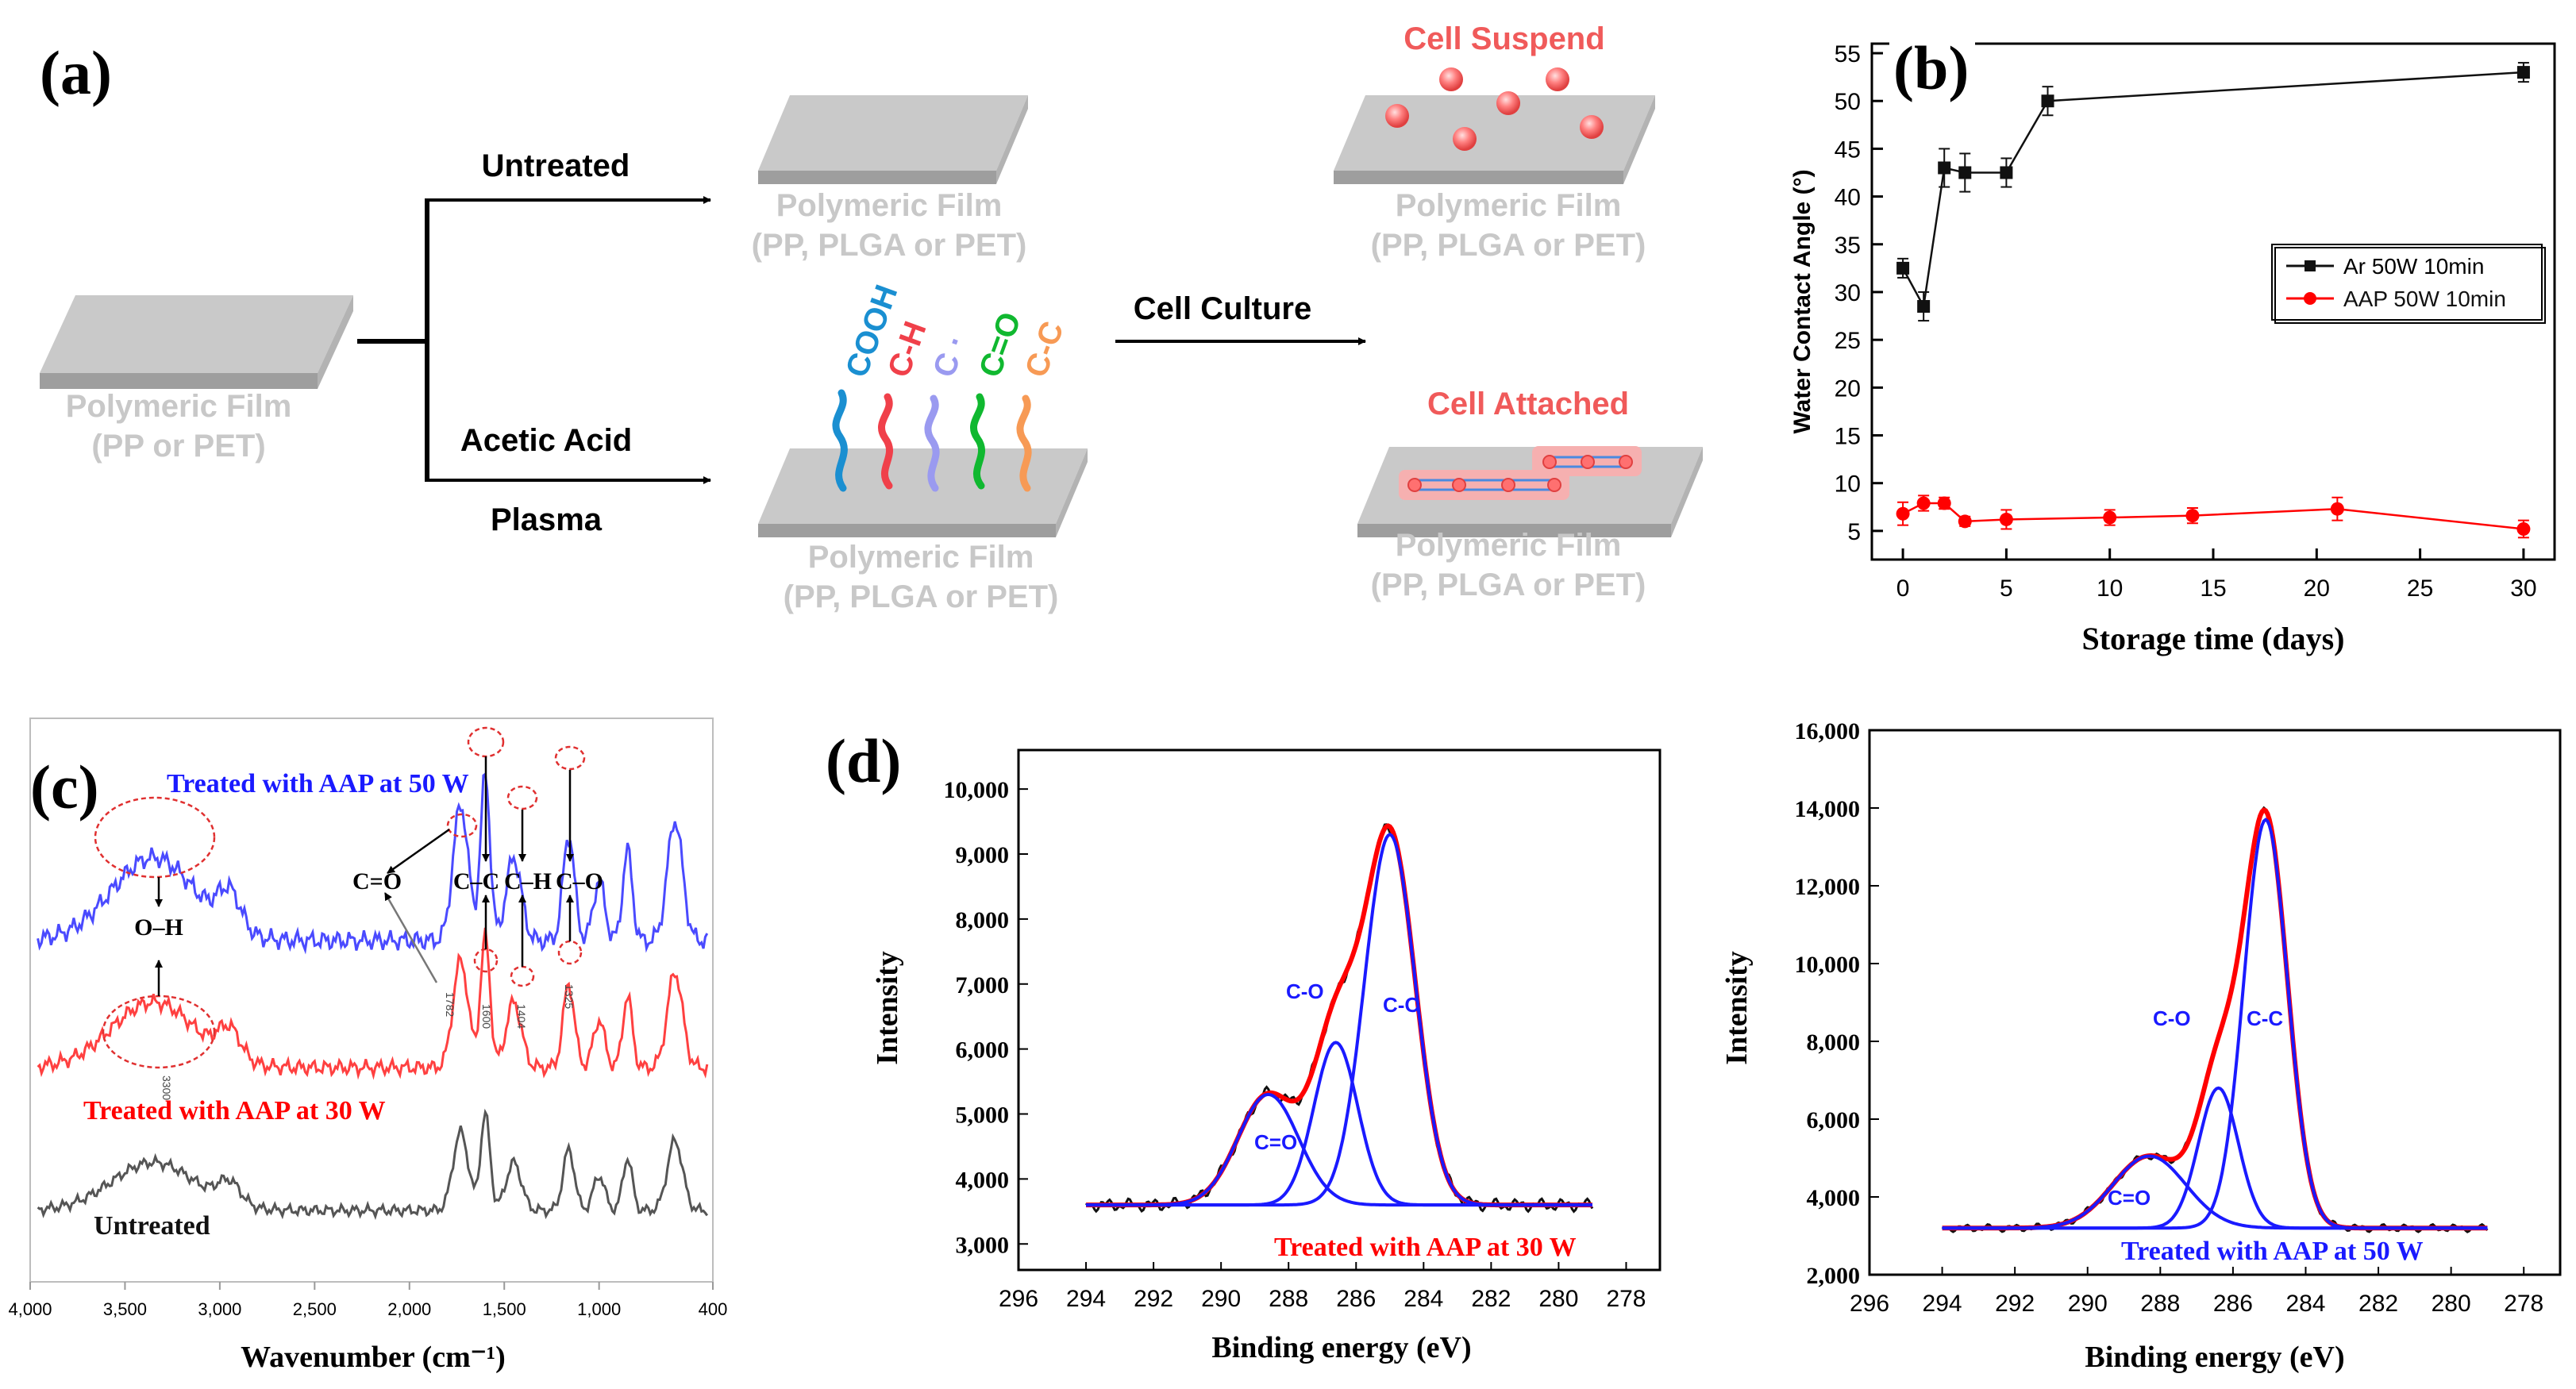 The width and height of the screenshot is (2576, 1389). I want to click on plasma-label: Plasma, so click(547, 519).